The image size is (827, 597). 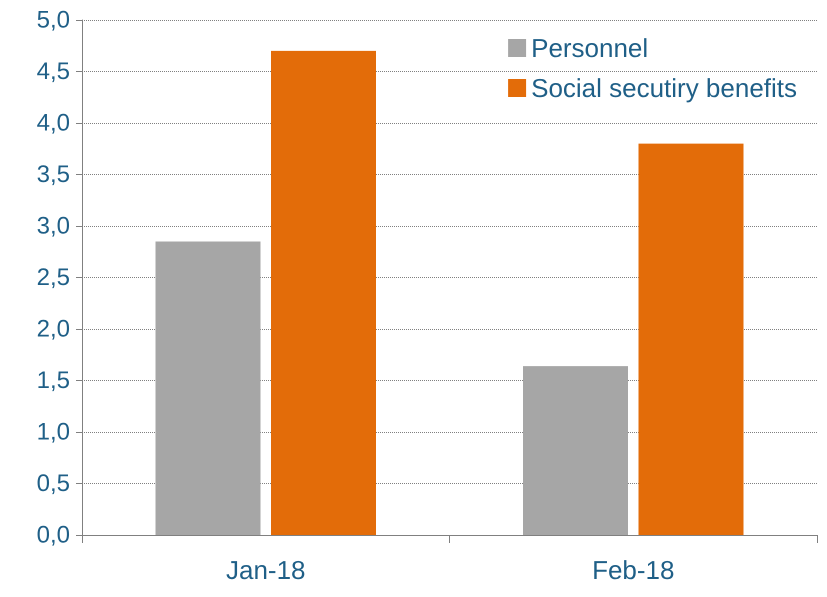 I want to click on y-tick-label: 4,5, so click(x=53, y=71).